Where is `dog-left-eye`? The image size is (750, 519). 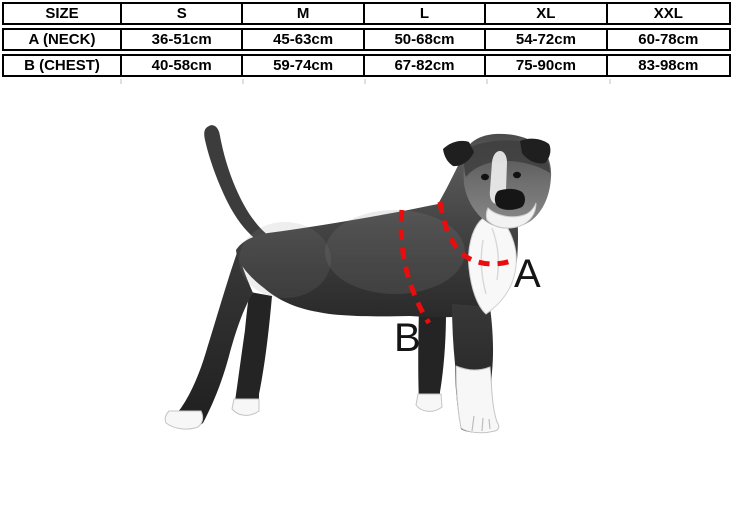 dog-left-eye is located at coordinates (485, 177).